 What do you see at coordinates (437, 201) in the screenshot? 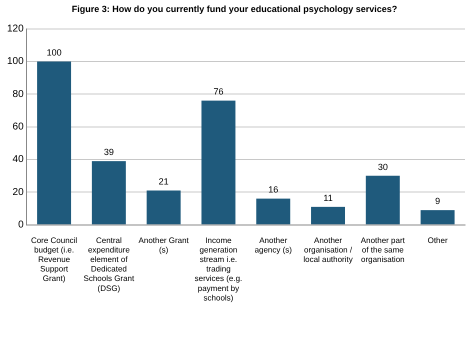
I see `data-label: 9` at bounding box center [437, 201].